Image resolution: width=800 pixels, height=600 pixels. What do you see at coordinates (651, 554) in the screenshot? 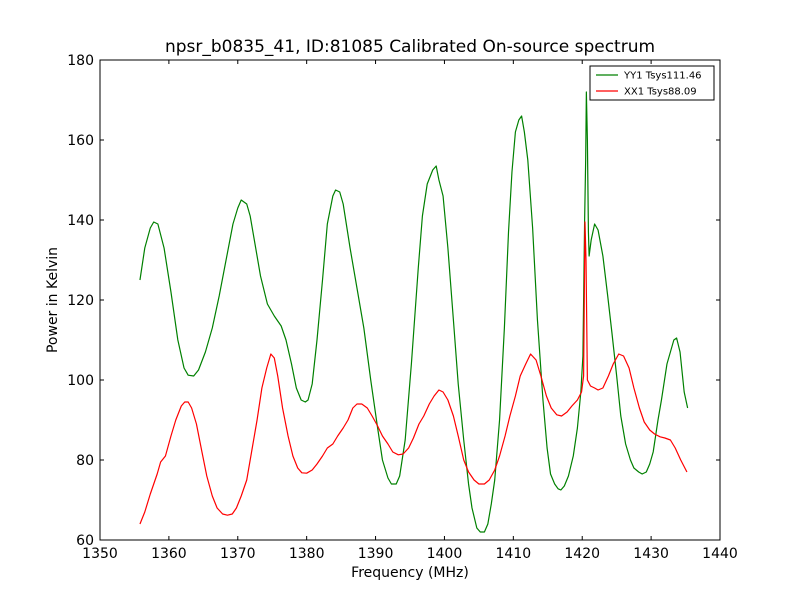
I see `x-tick-label: 1430` at bounding box center [651, 554].